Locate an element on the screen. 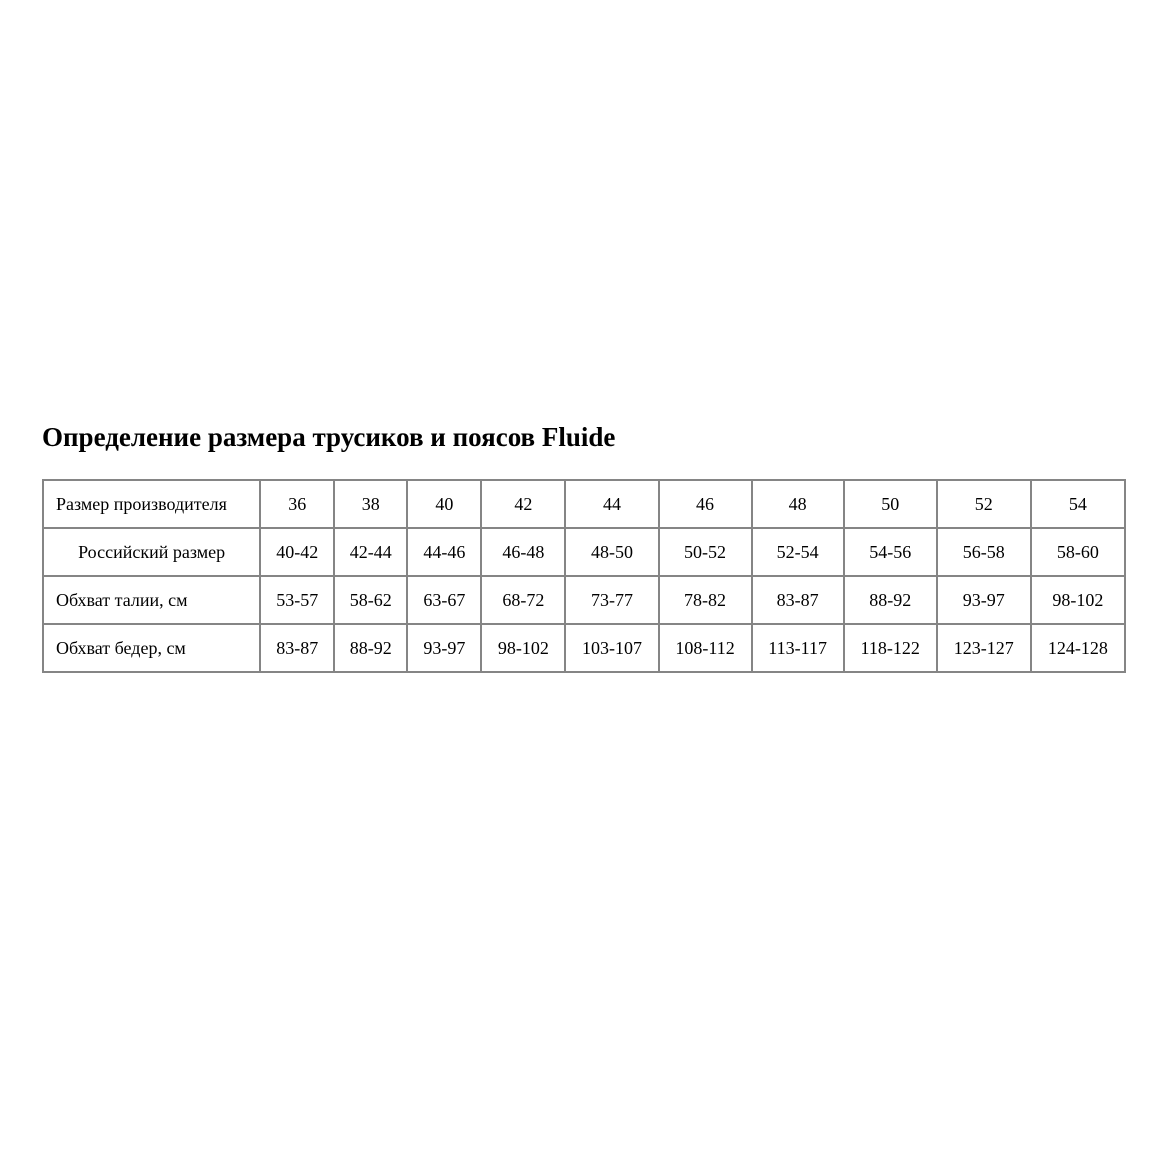  row-label: Обхват бедер, см is located at coordinates (151, 648).